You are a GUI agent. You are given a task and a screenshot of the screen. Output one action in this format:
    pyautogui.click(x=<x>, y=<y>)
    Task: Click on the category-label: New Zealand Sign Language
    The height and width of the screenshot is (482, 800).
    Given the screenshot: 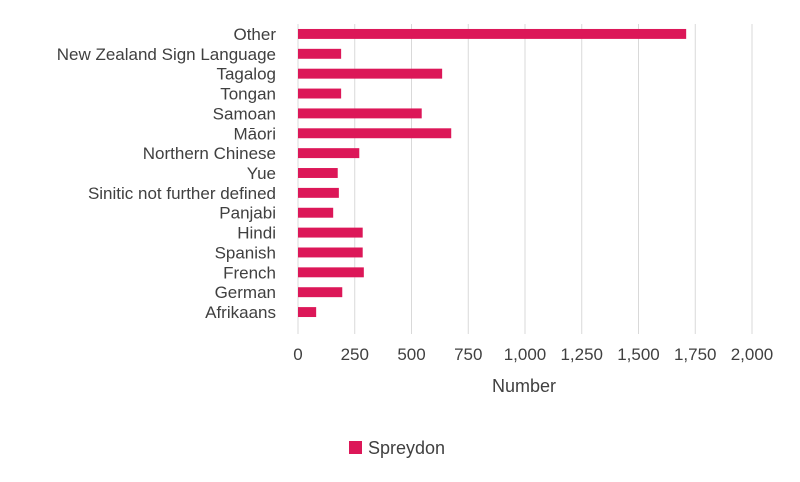 What is the action you would take?
    pyautogui.click(x=166, y=54)
    